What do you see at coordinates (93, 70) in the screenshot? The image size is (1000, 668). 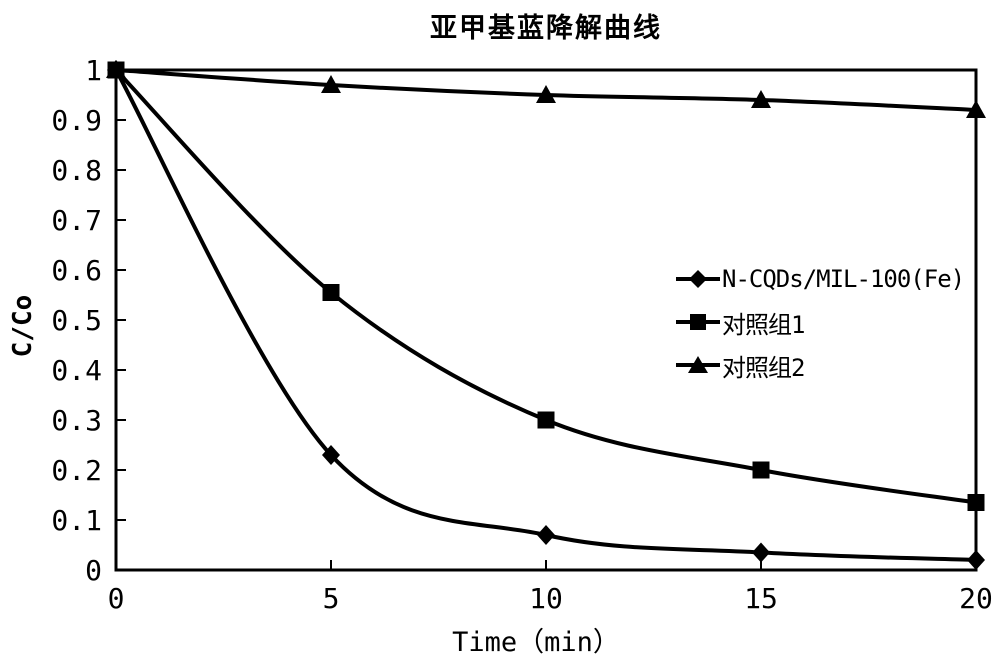 I see `y-tick-label: 1` at bounding box center [93, 70].